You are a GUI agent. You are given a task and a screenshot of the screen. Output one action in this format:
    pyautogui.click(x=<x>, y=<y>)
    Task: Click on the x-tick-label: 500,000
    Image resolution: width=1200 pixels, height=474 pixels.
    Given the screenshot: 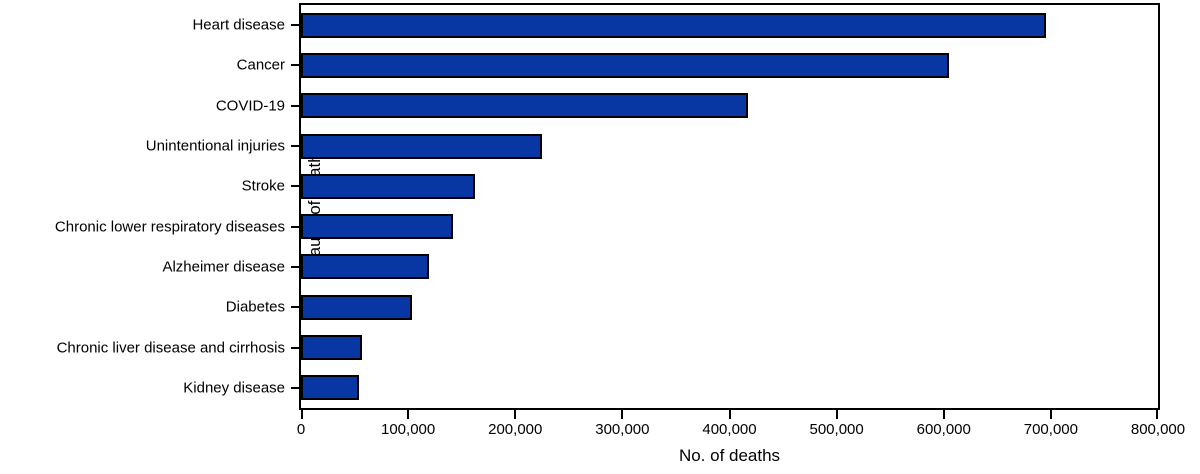 What is the action you would take?
    pyautogui.click(x=836, y=429)
    